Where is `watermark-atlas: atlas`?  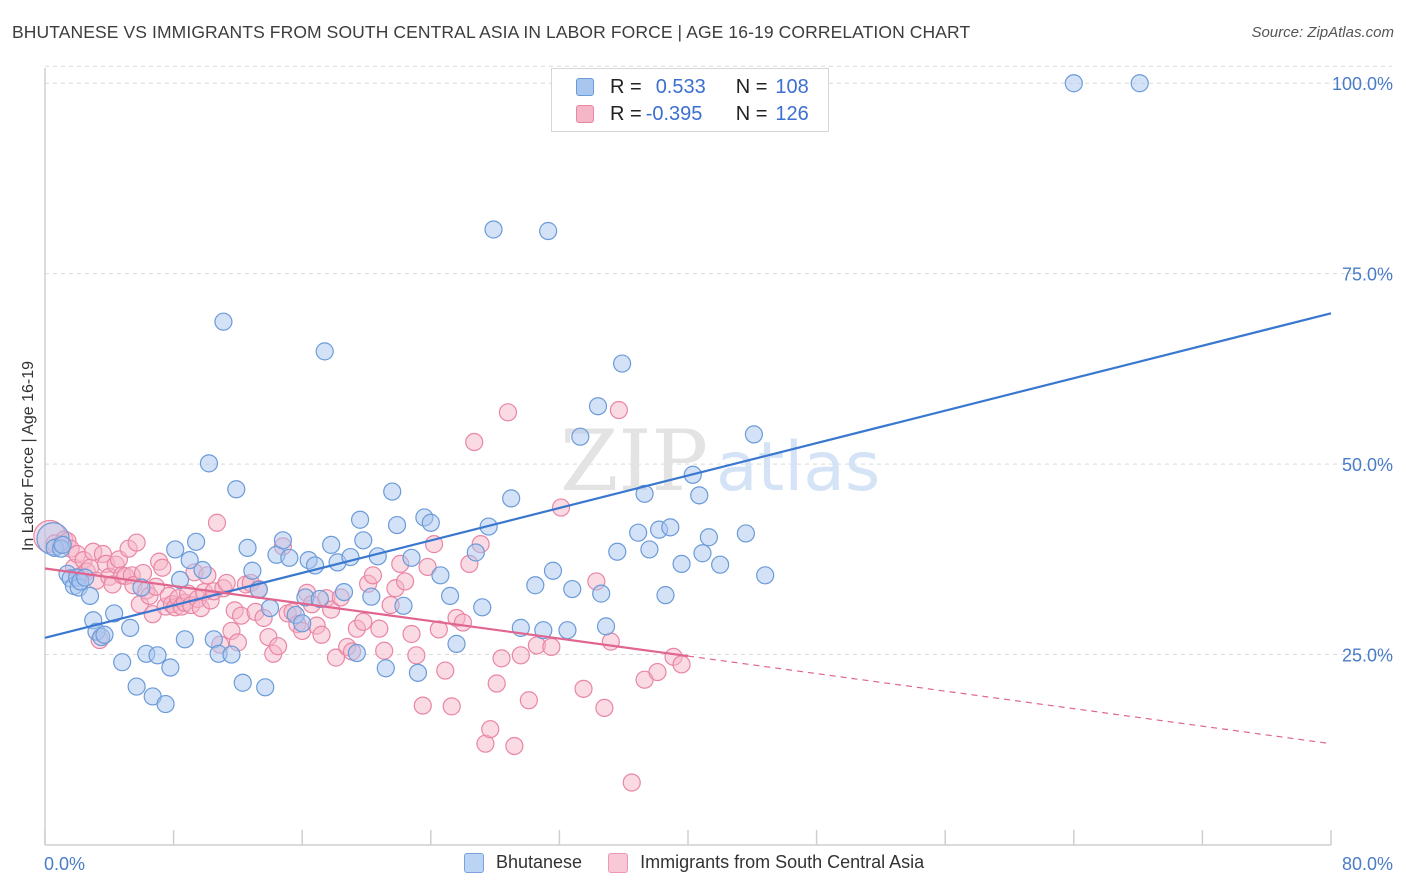 watermark-atlas: atlas is located at coordinates (798, 467).